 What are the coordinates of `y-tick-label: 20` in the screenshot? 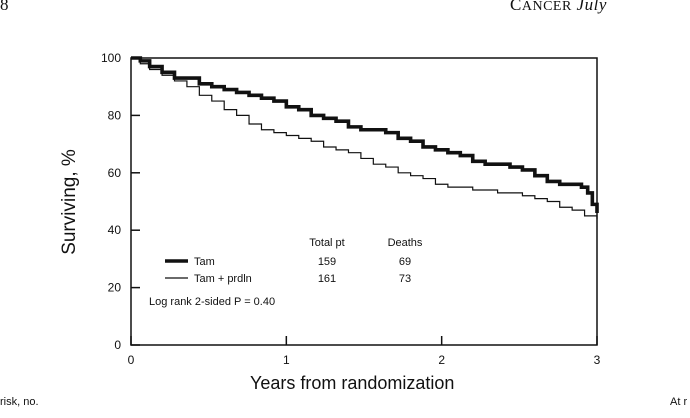 It's located at (115, 288).